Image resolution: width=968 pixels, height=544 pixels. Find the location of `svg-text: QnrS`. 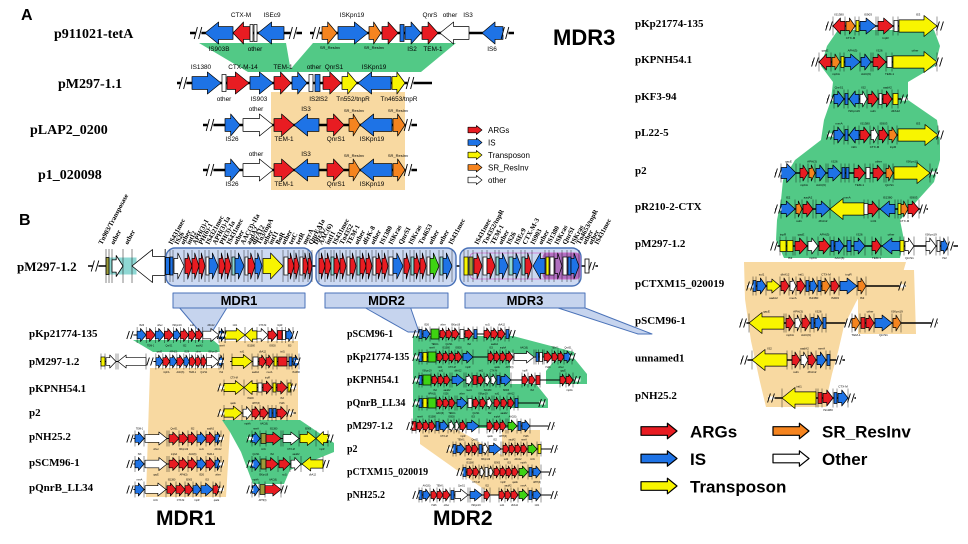

svg-text: QnrS is located at coordinates (430, 15).